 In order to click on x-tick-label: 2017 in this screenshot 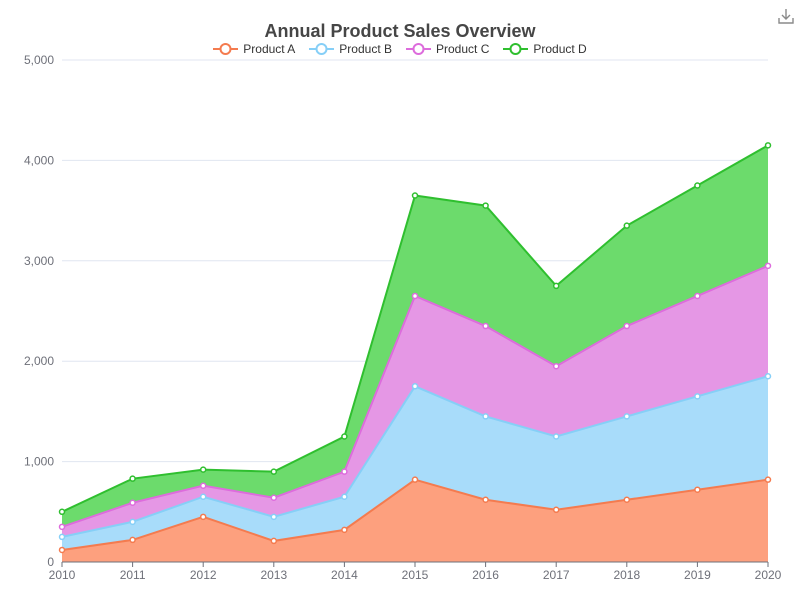, I will do `click(556, 575)`.